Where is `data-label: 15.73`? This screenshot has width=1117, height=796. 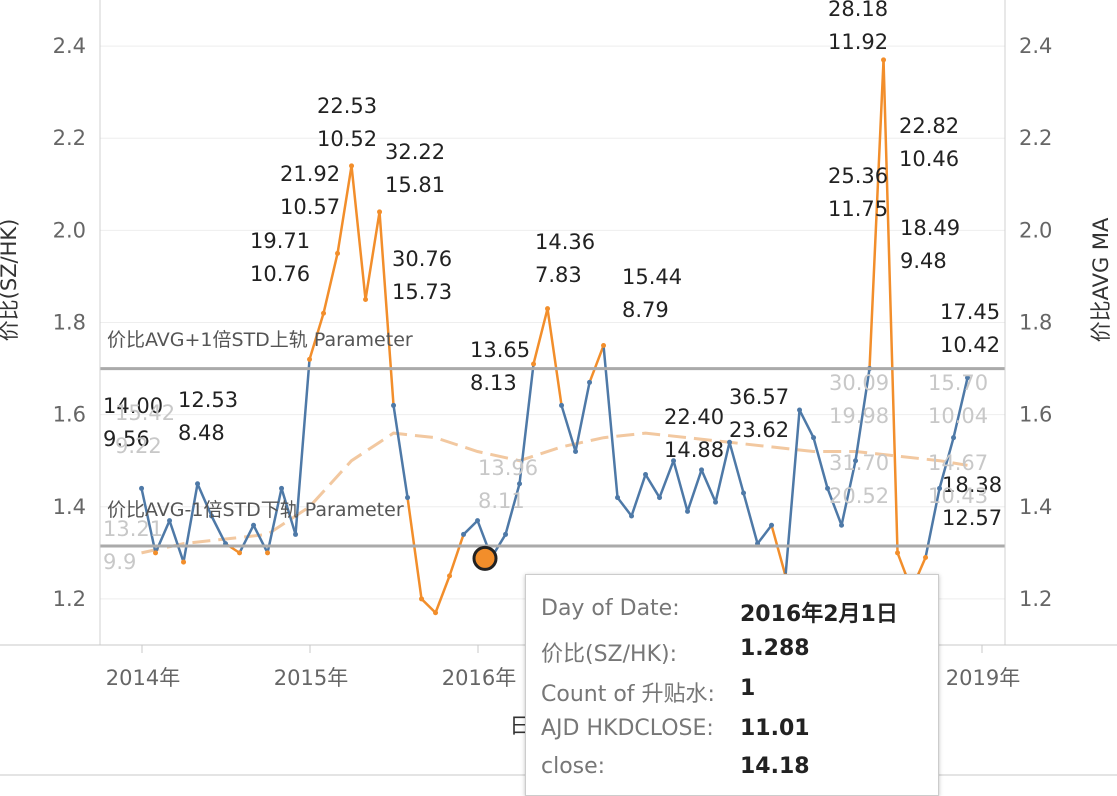 data-label: 15.73 is located at coordinates (422, 292).